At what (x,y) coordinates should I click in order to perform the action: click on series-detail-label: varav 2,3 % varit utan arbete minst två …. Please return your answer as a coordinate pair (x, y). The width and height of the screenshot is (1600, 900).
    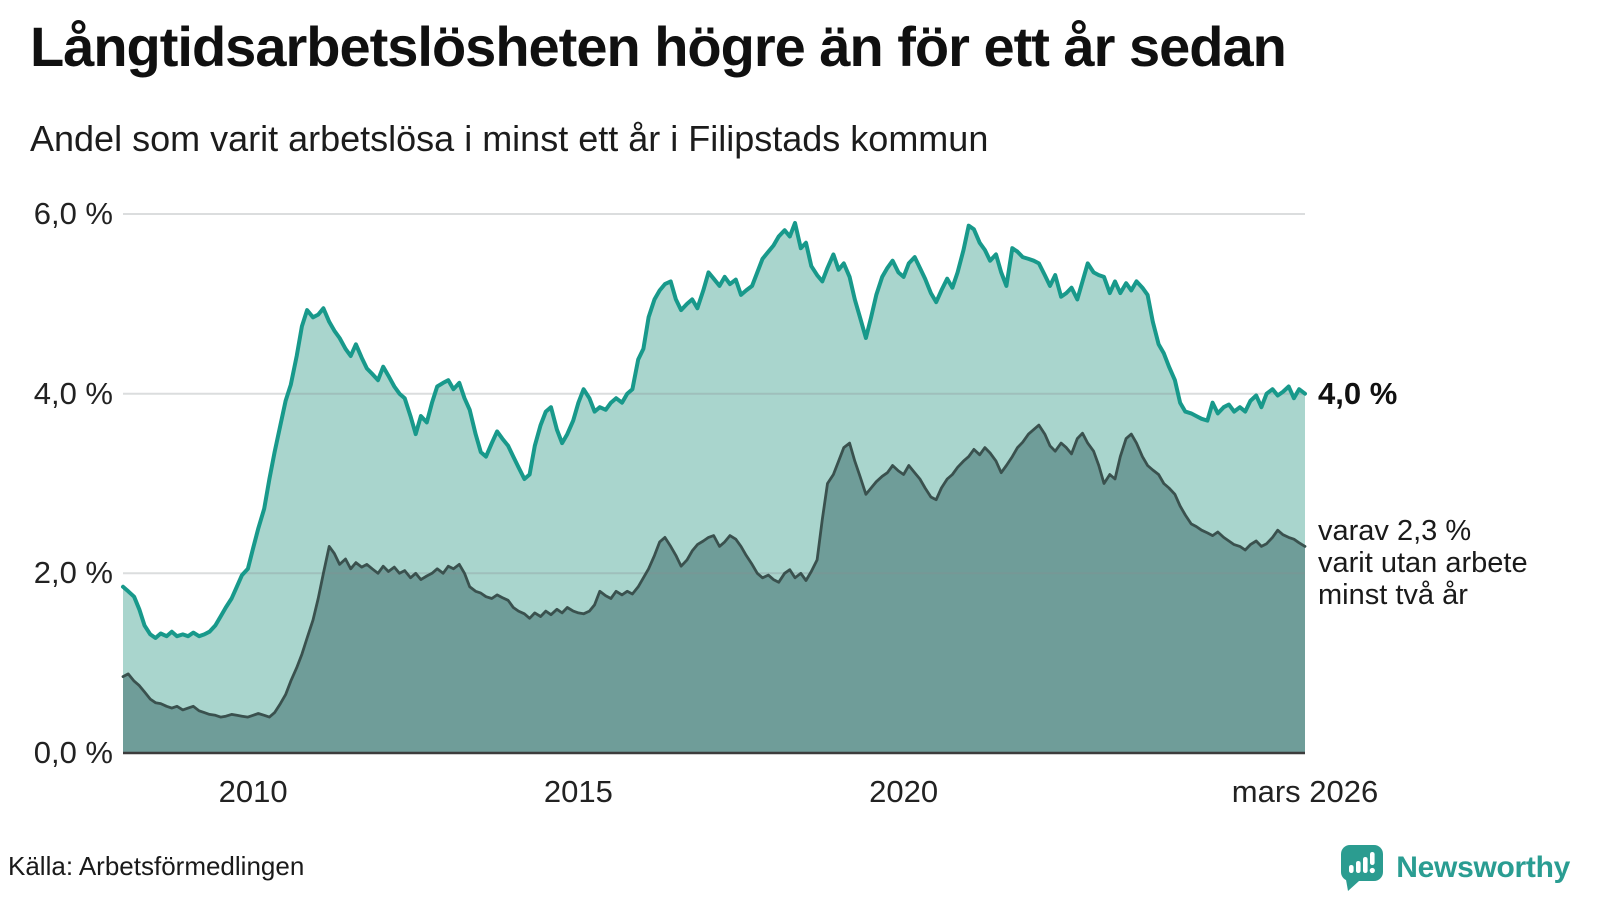
    Looking at the image, I should click on (1423, 563).